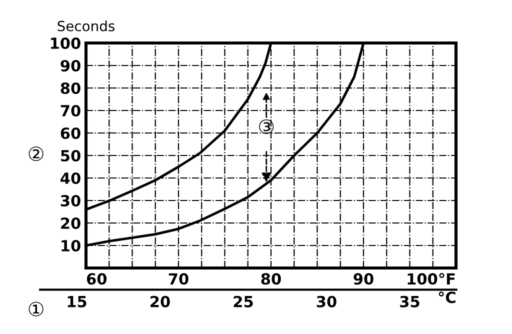 The width and height of the screenshot is (512, 334). What do you see at coordinates (36, 154) in the screenshot?
I see `text: ②` at bounding box center [36, 154].